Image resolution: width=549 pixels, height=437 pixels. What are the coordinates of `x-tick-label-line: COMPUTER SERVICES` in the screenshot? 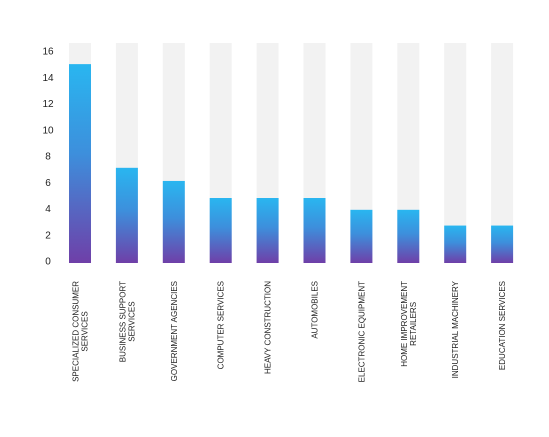 It's located at (221, 325).